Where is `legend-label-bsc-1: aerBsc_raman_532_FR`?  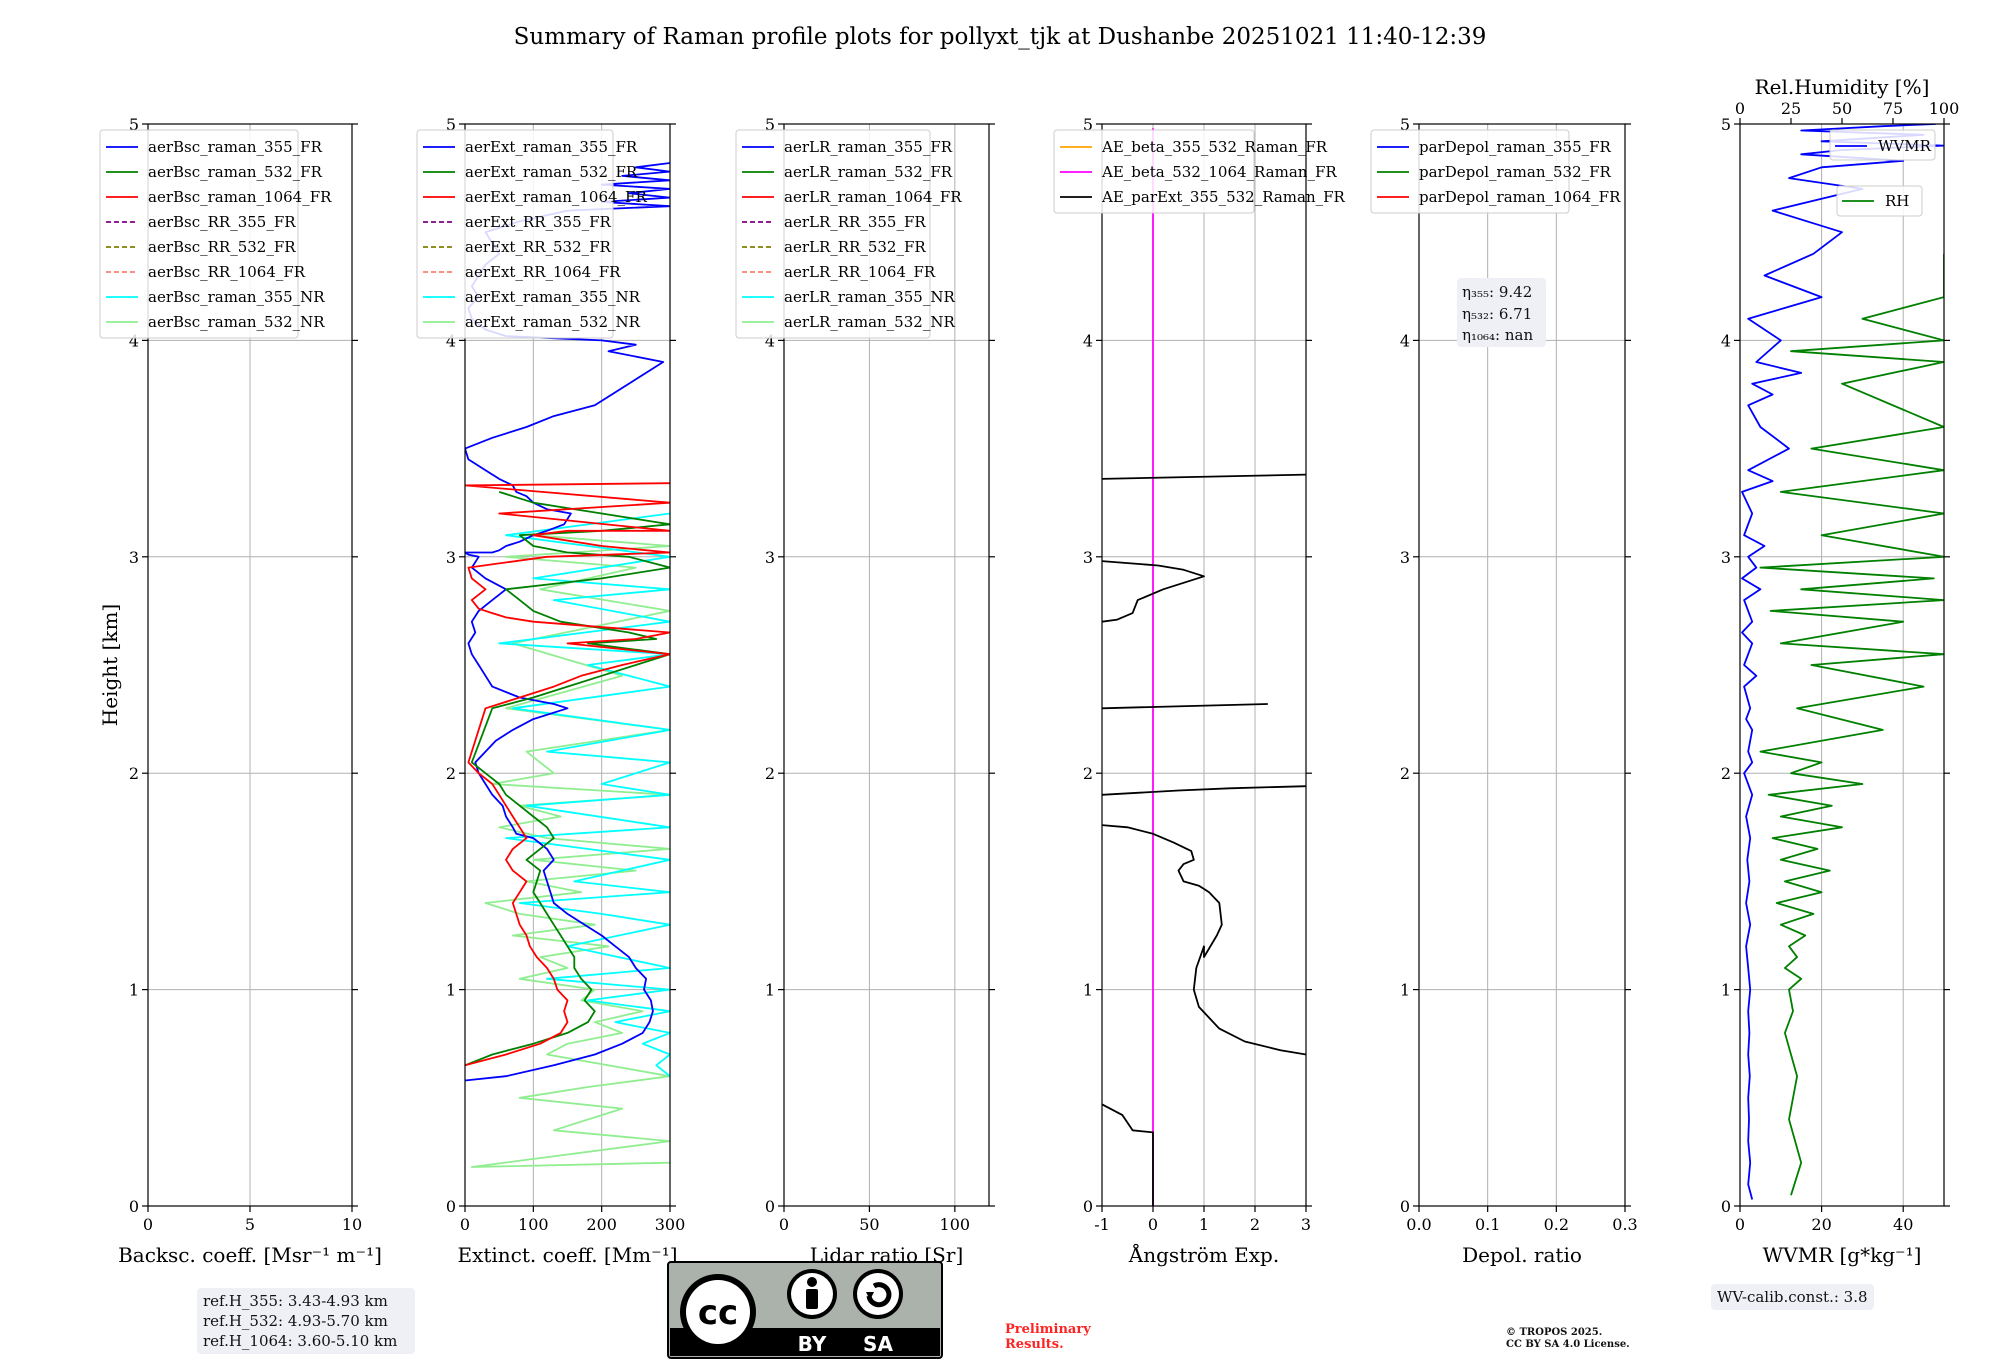
legend-label-bsc-1: aerBsc_raman_532_FR is located at coordinates (235, 172).